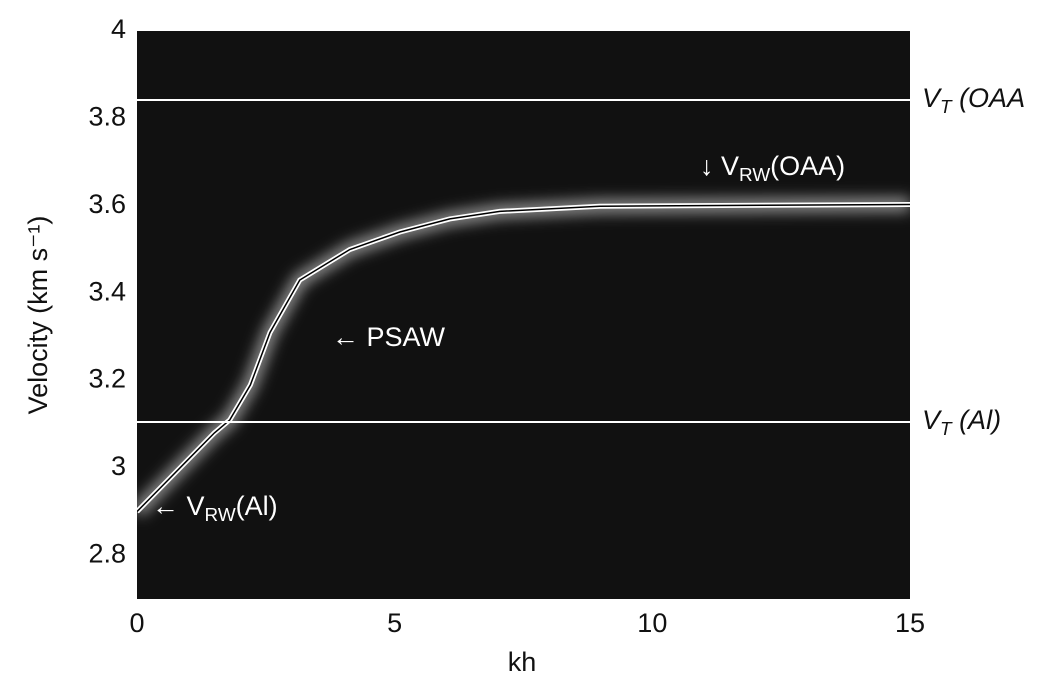  Describe the element at coordinates (719, 166) in the screenshot. I see `annotation-text: ↓ V` at that location.